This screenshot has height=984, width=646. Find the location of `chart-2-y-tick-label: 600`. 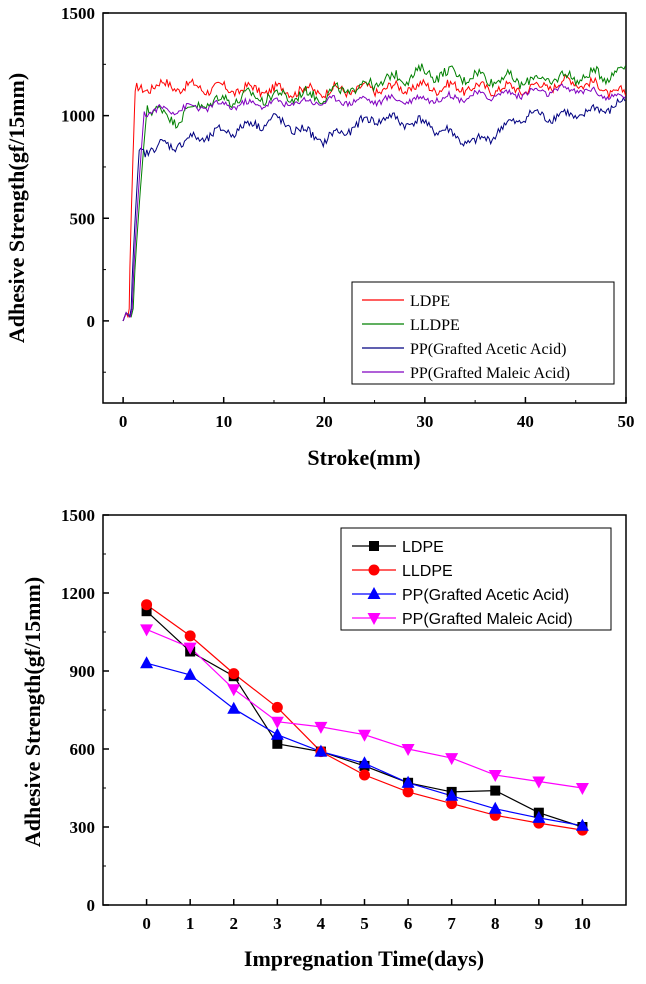

chart-2-y-tick-label: 600 is located at coordinates (83, 749).